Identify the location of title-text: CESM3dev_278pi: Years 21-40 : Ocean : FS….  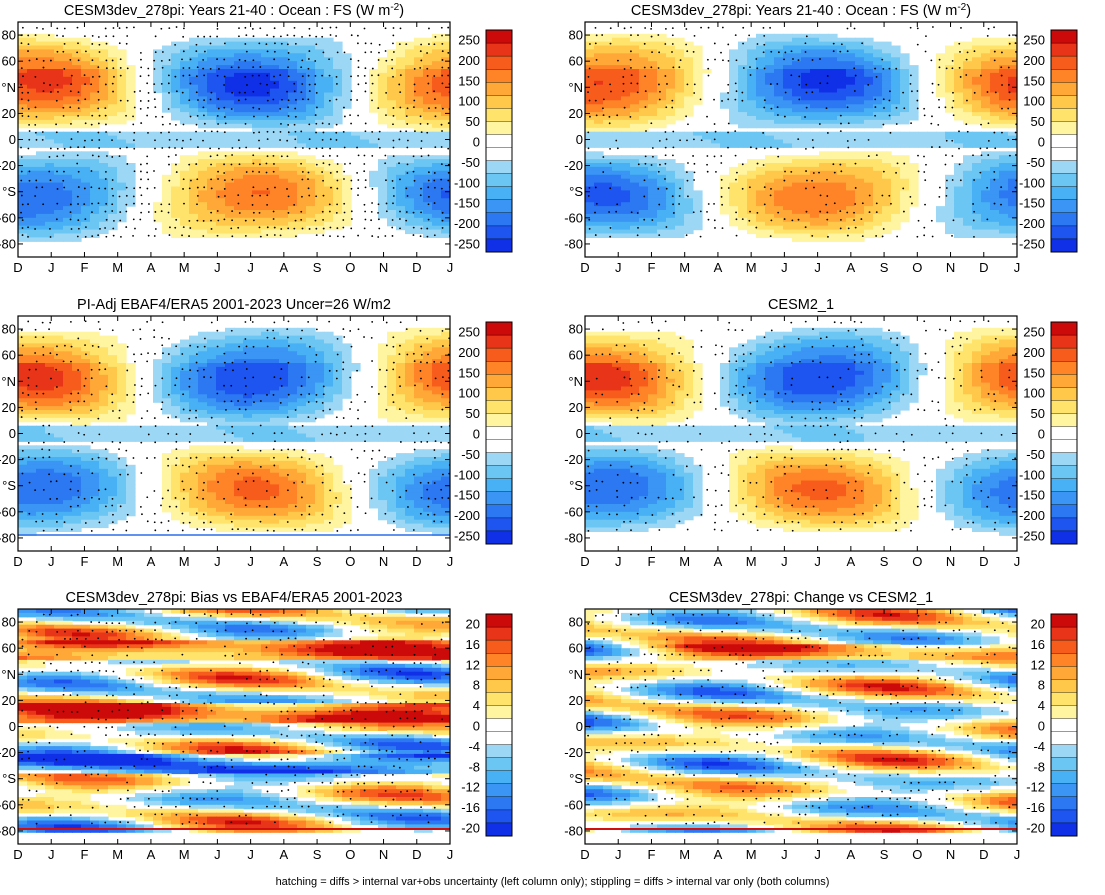
(794, 11).